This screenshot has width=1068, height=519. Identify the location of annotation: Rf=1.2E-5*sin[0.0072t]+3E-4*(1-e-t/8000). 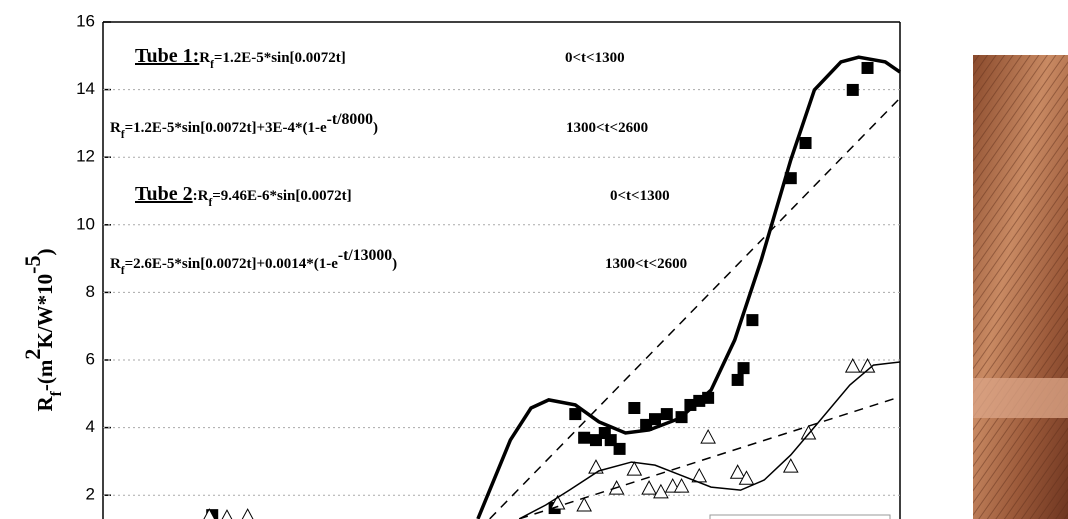
(244, 126).